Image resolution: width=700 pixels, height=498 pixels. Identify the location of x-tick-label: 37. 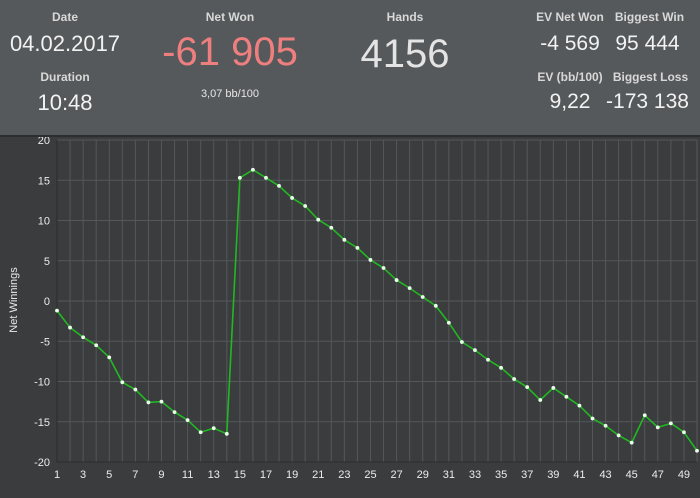
(527, 475).